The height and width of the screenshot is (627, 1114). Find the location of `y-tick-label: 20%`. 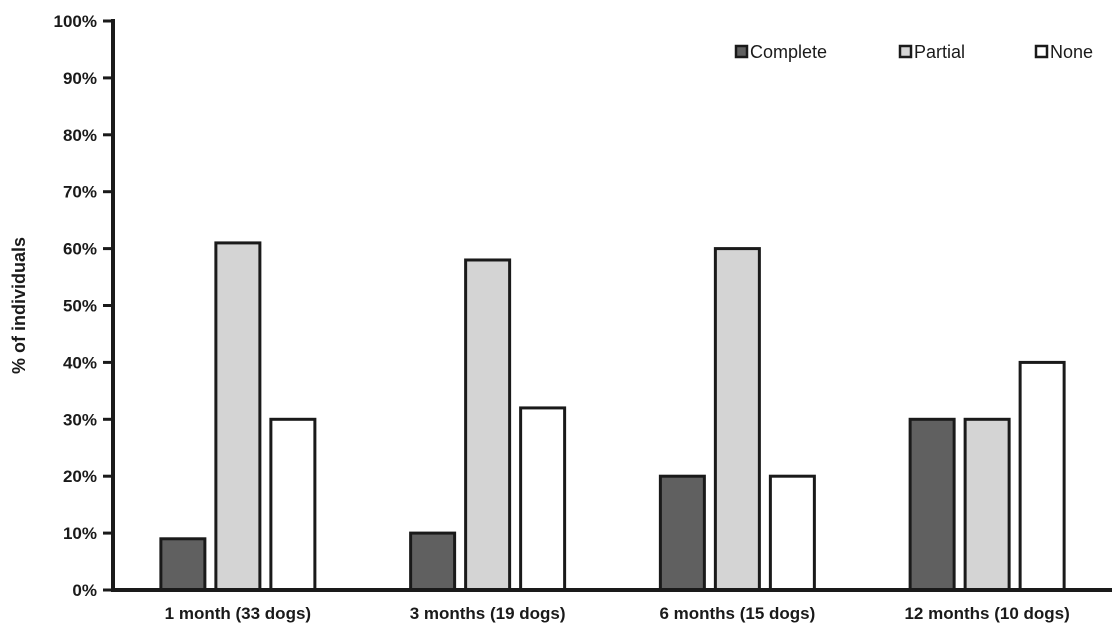

y-tick-label: 20% is located at coordinates (80, 476).